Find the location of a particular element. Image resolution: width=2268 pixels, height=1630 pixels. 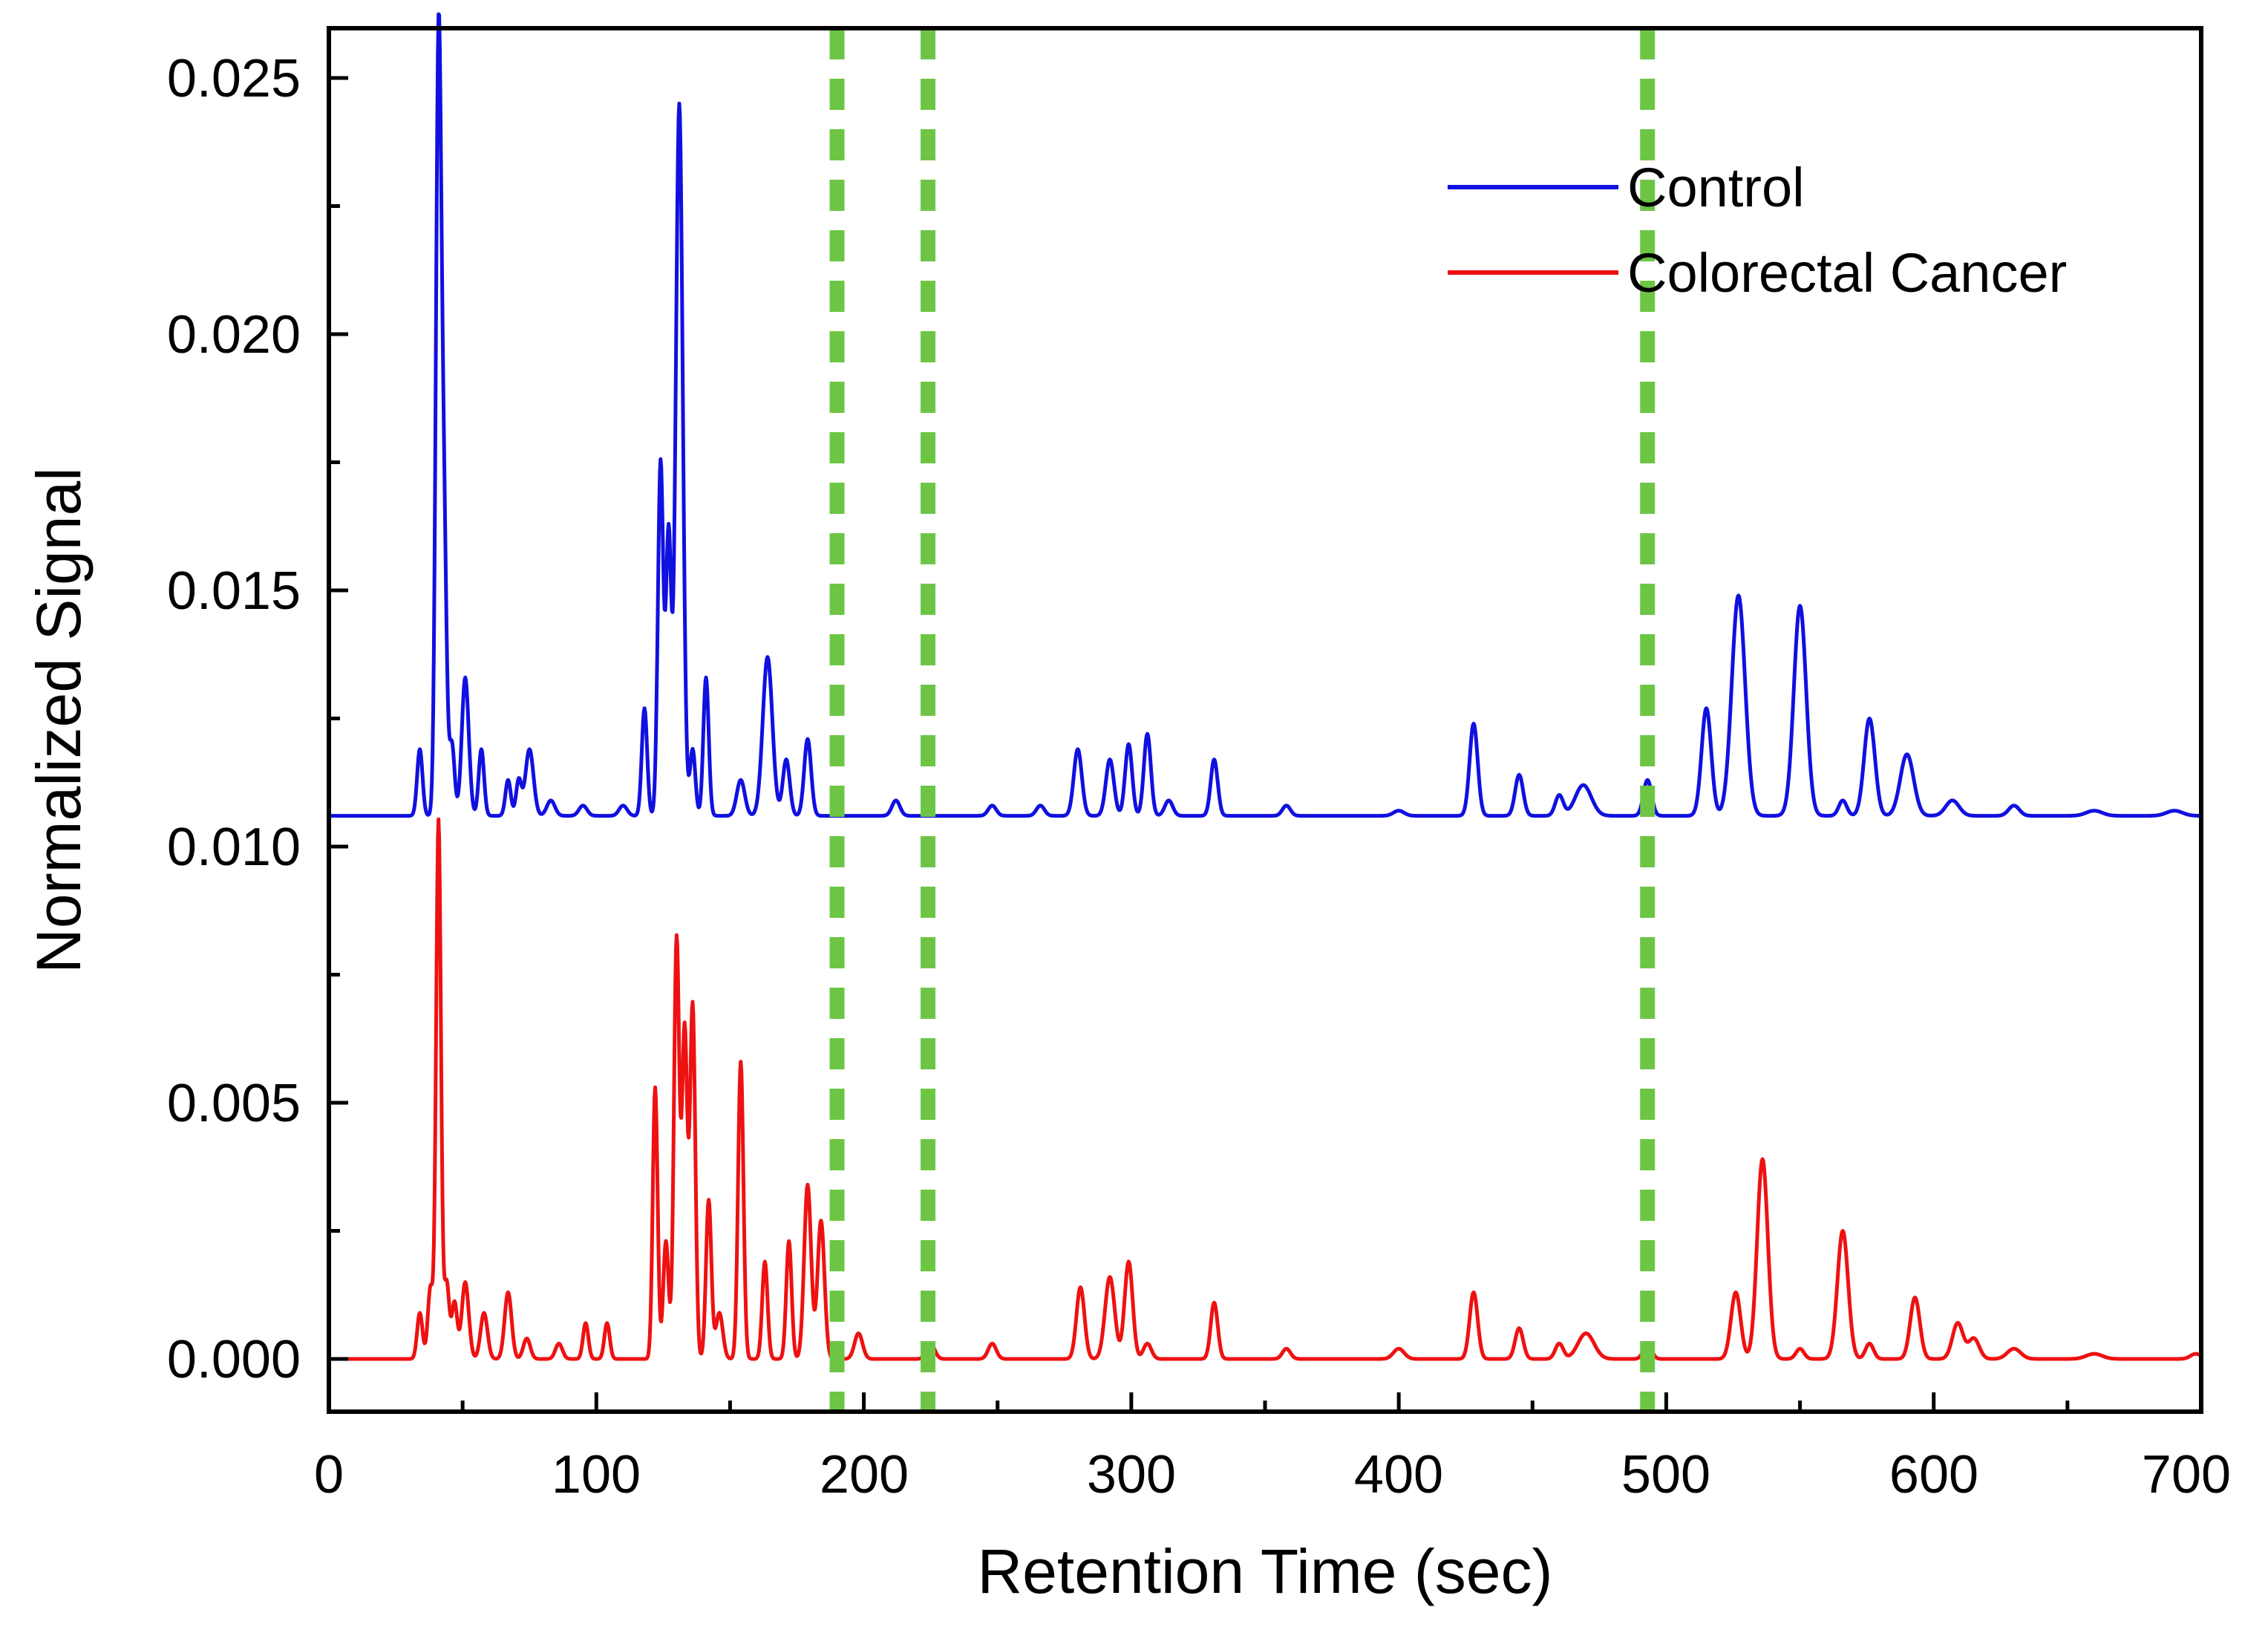

x-tick-label: 400 is located at coordinates (1398, 1475).